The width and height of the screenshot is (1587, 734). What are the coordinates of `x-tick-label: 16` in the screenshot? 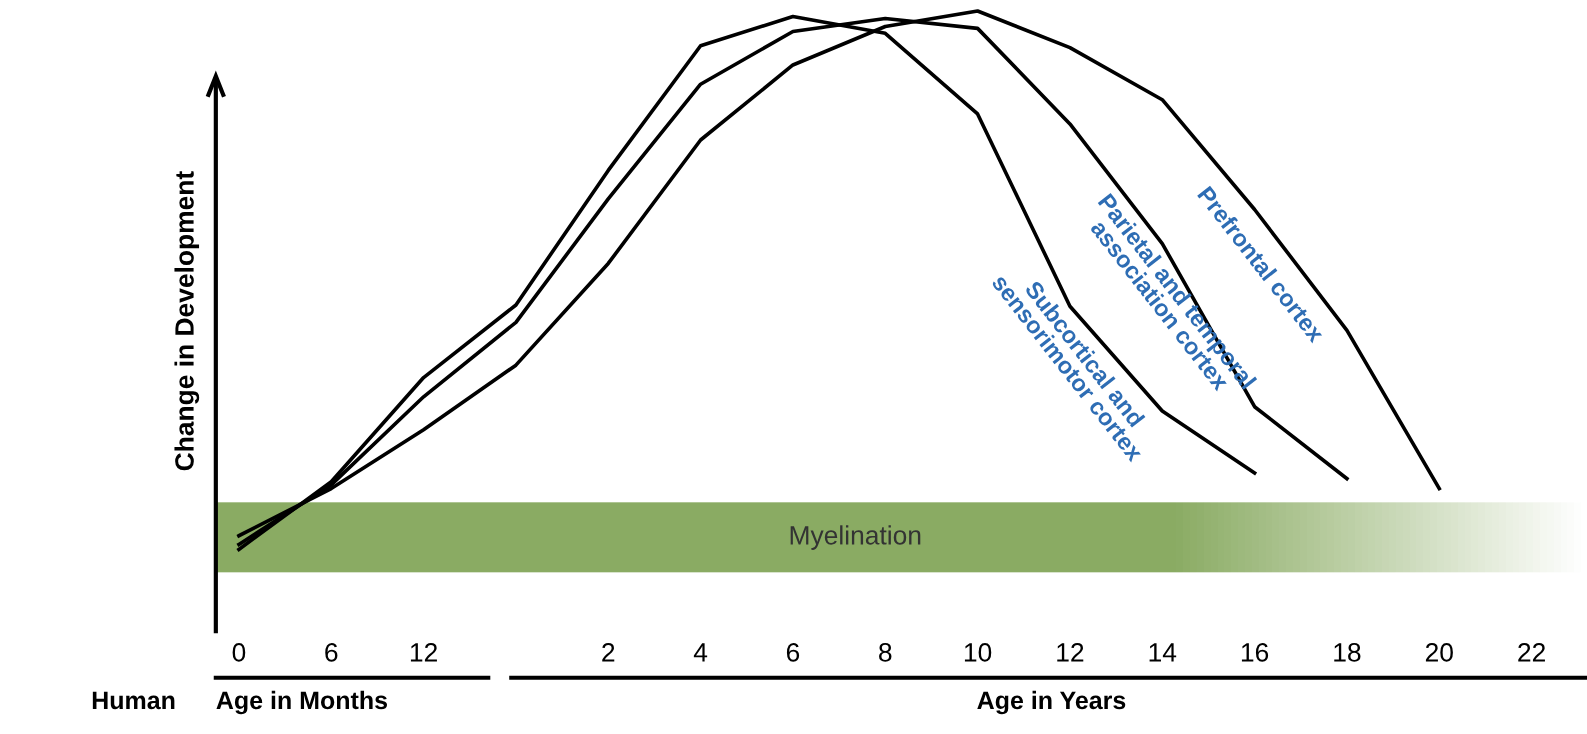 It's located at (1255, 652).